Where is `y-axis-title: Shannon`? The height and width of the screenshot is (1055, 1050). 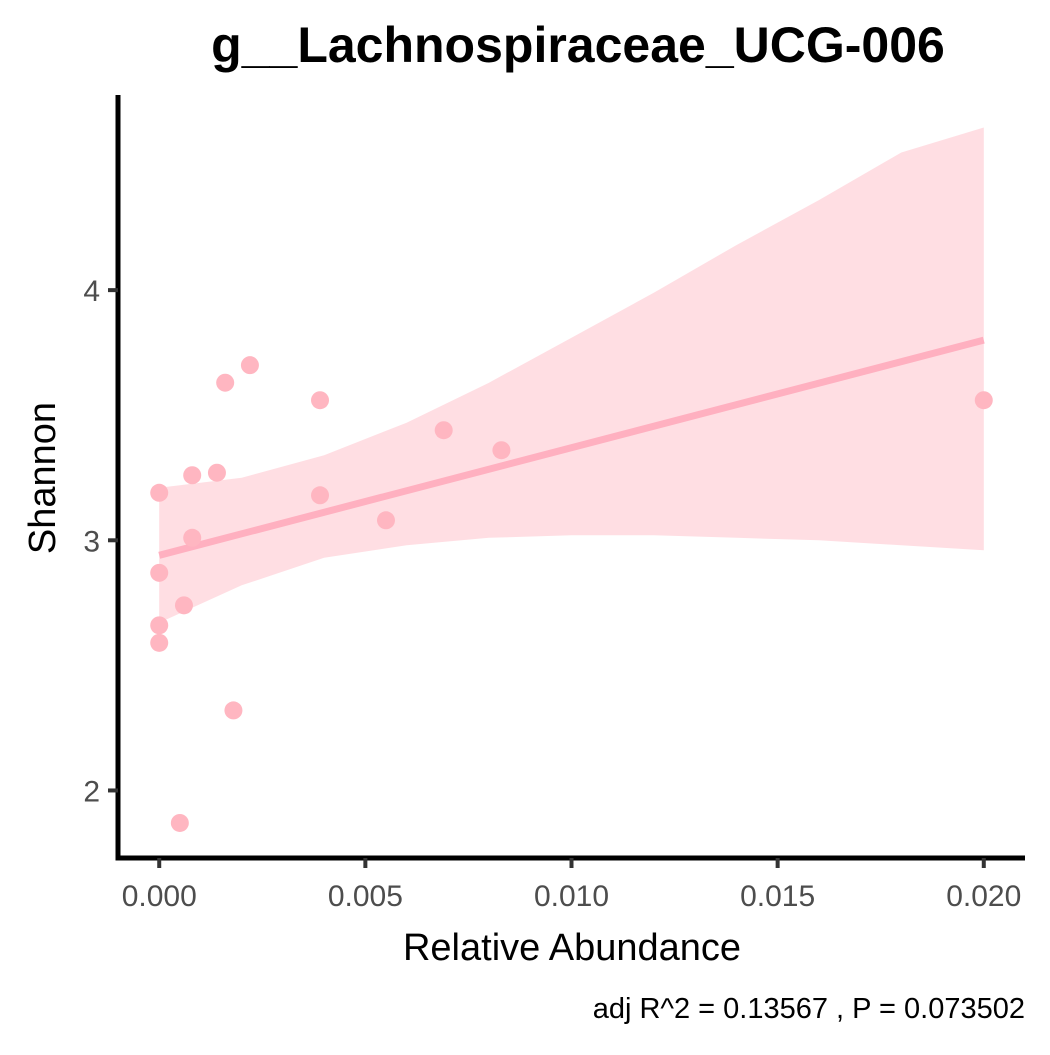 y-axis-title: Shannon is located at coordinates (43, 478).